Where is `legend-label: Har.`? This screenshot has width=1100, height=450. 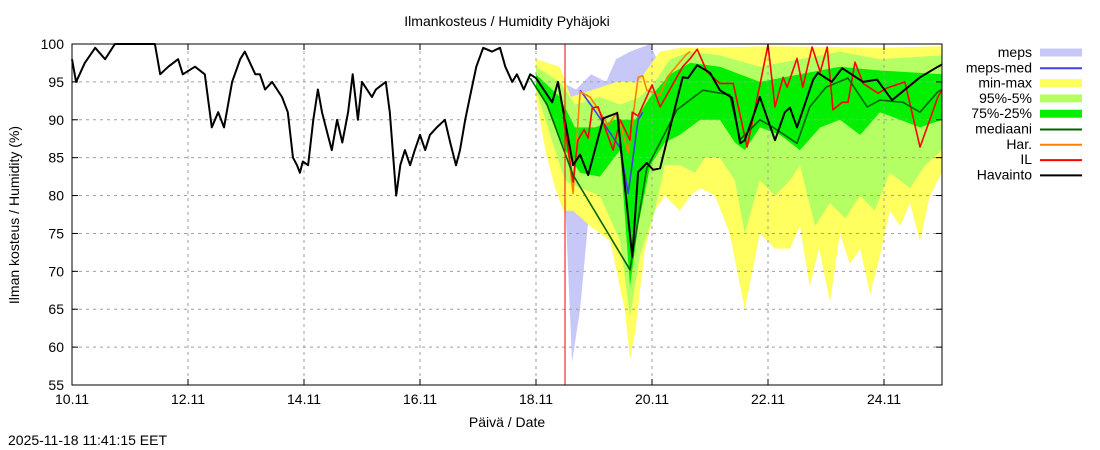 legend-label: Har. is located at coordinates (1019, 144).